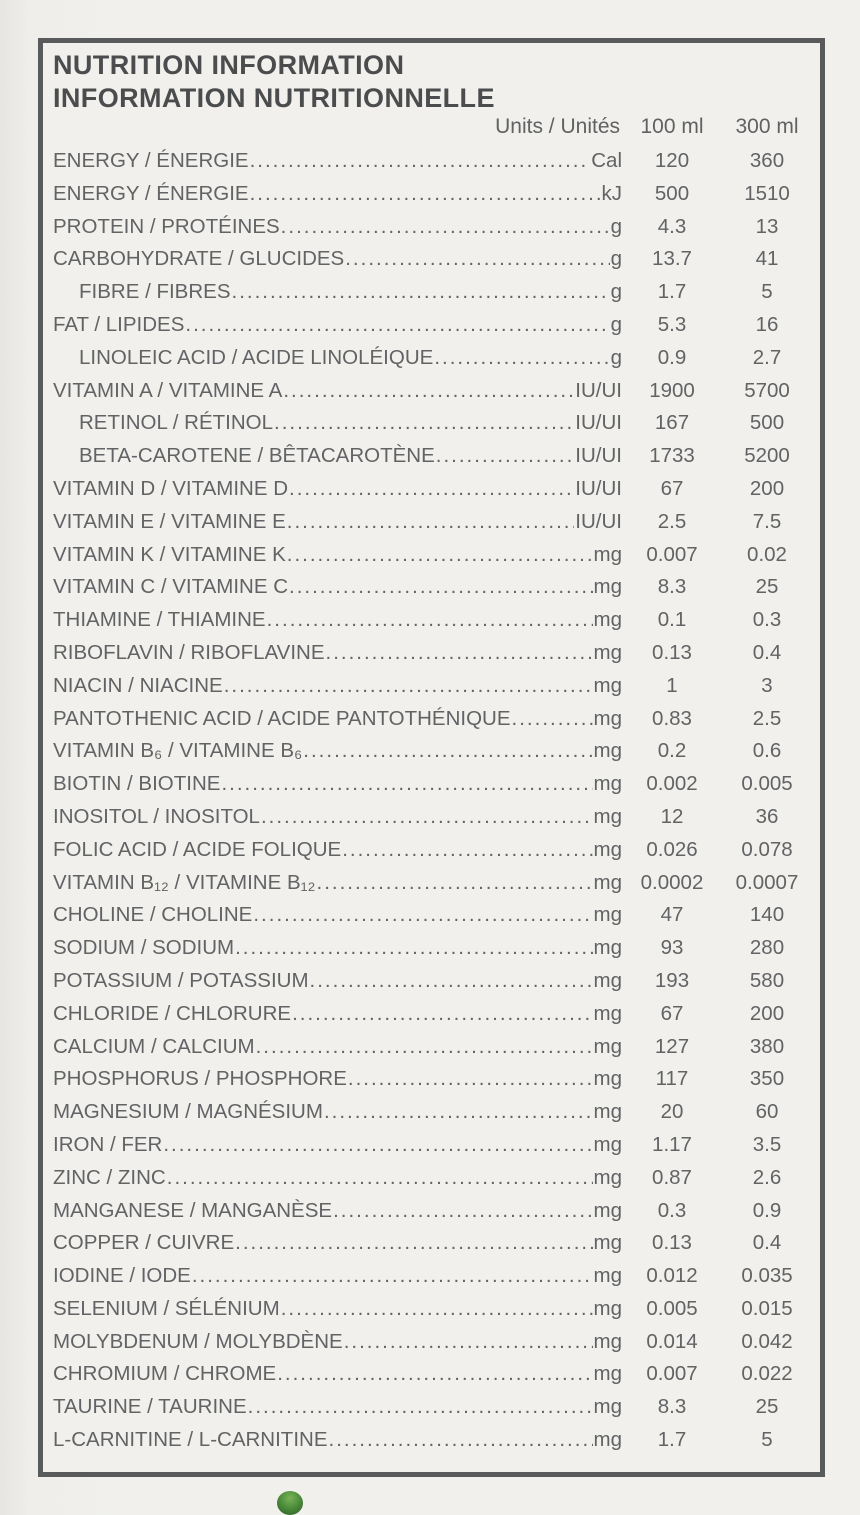 The image size is (860, 1515). I want to click on nutrient-label: THIAMINE / THIAMINE, so click(159, 620).